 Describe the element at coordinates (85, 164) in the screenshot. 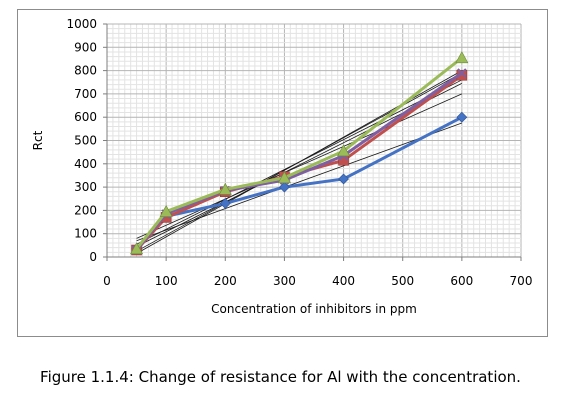

I see `y-tick-label: 400` at that location.